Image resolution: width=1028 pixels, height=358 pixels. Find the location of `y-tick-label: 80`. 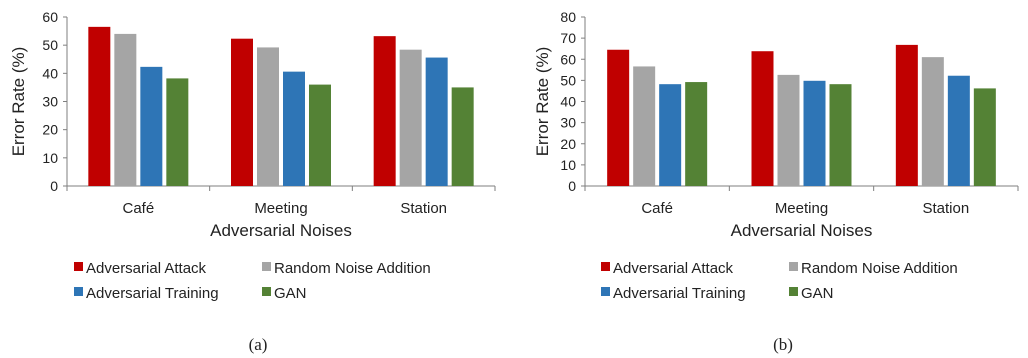

y-tick-label: 80 is located at coordinates (568, 17).